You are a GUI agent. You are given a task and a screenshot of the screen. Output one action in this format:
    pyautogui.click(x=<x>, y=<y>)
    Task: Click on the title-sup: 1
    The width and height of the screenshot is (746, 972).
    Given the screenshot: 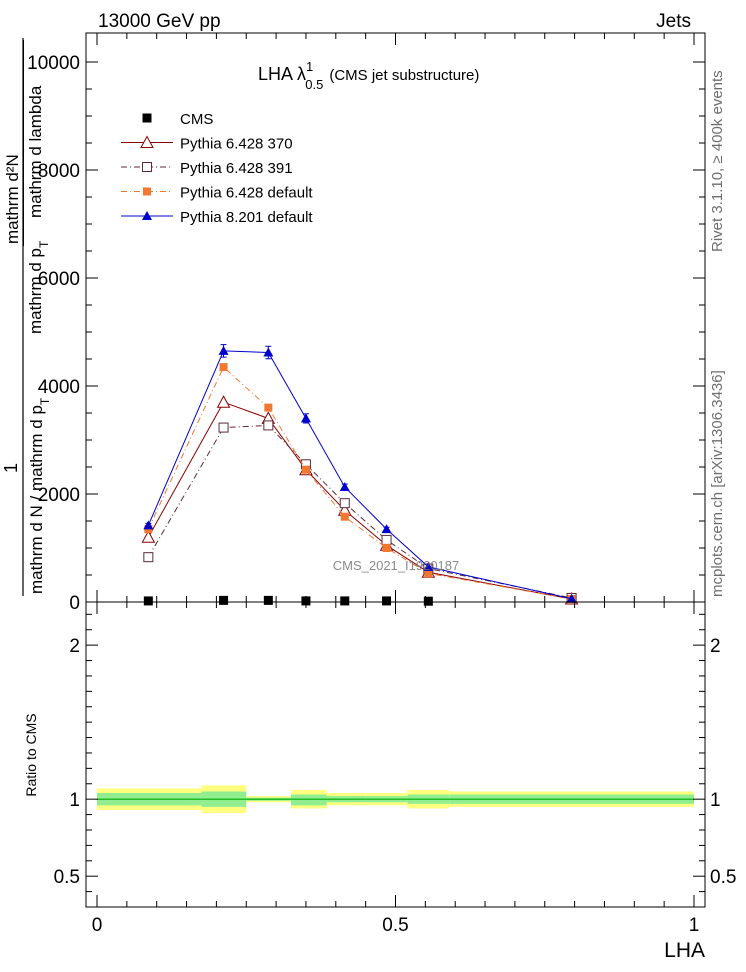 What is the action you would take?
    pyautogui.click(x=309, y=66)
    